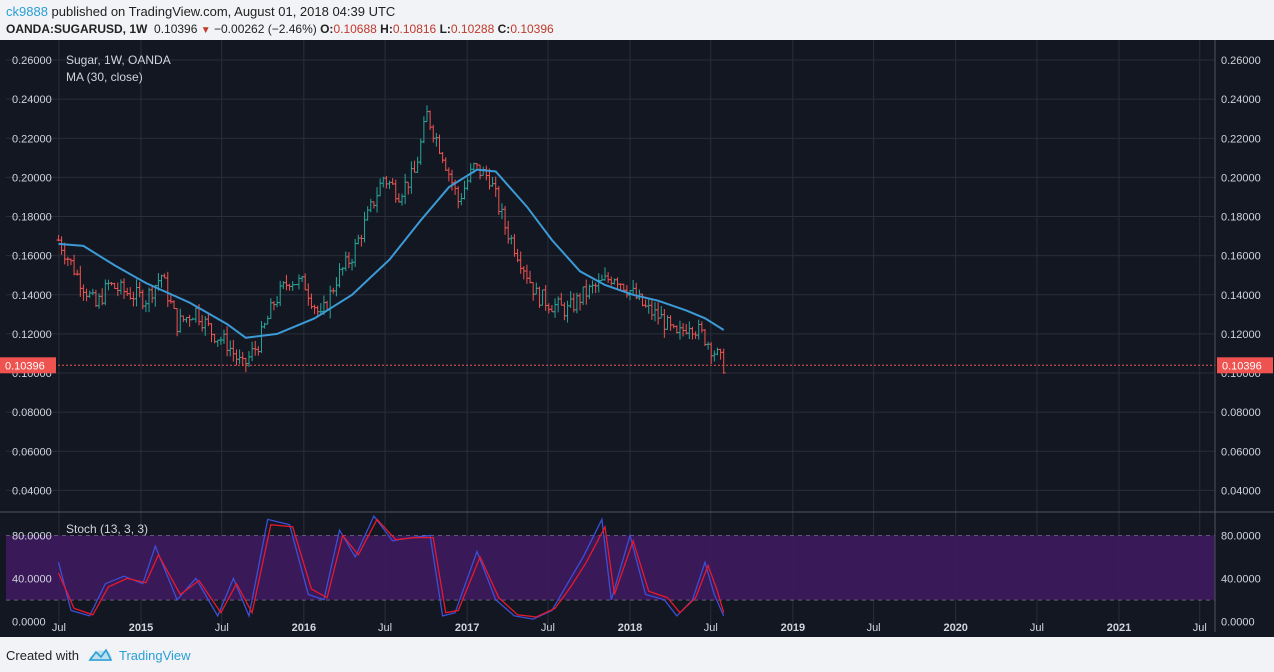 This screenshot has width=1274, height=672. Describe the element at coordinates (1241, 139) in the screenshot. I see `y-tick-label-right: 0.22000` at that location.